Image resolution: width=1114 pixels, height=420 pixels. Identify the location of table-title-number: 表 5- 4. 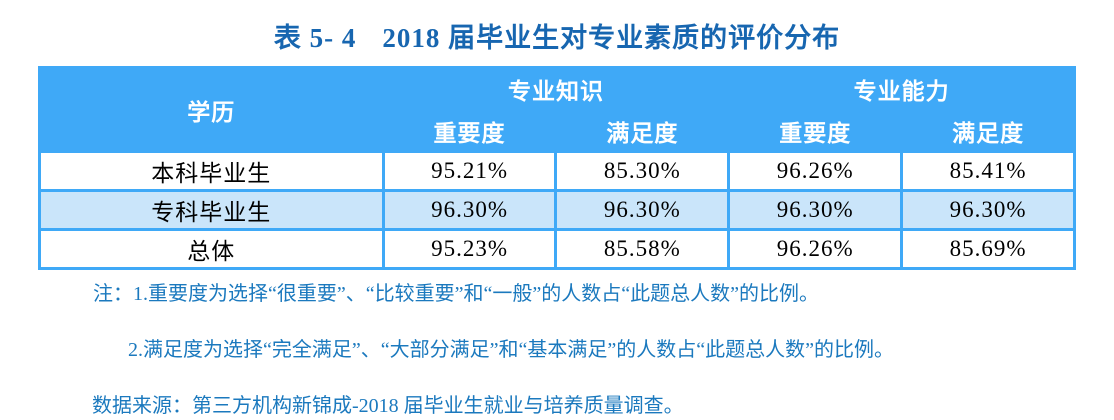
(315, 38).